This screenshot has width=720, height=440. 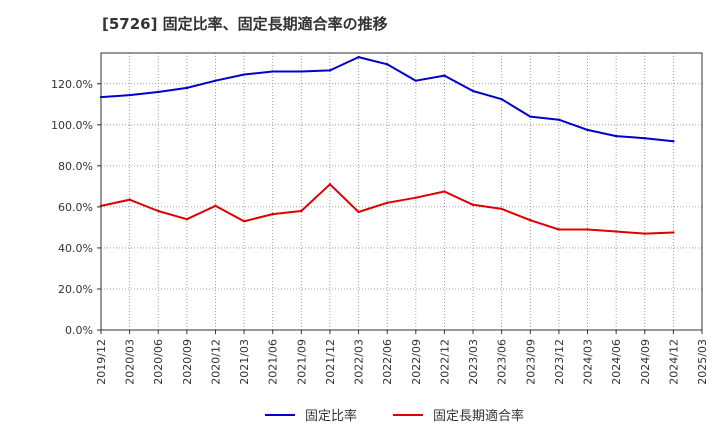 What do you see at coordinates (387, 362) in the screenshot?
I see `x-tick-label: 2022/06` at bounding box center [387, 362].